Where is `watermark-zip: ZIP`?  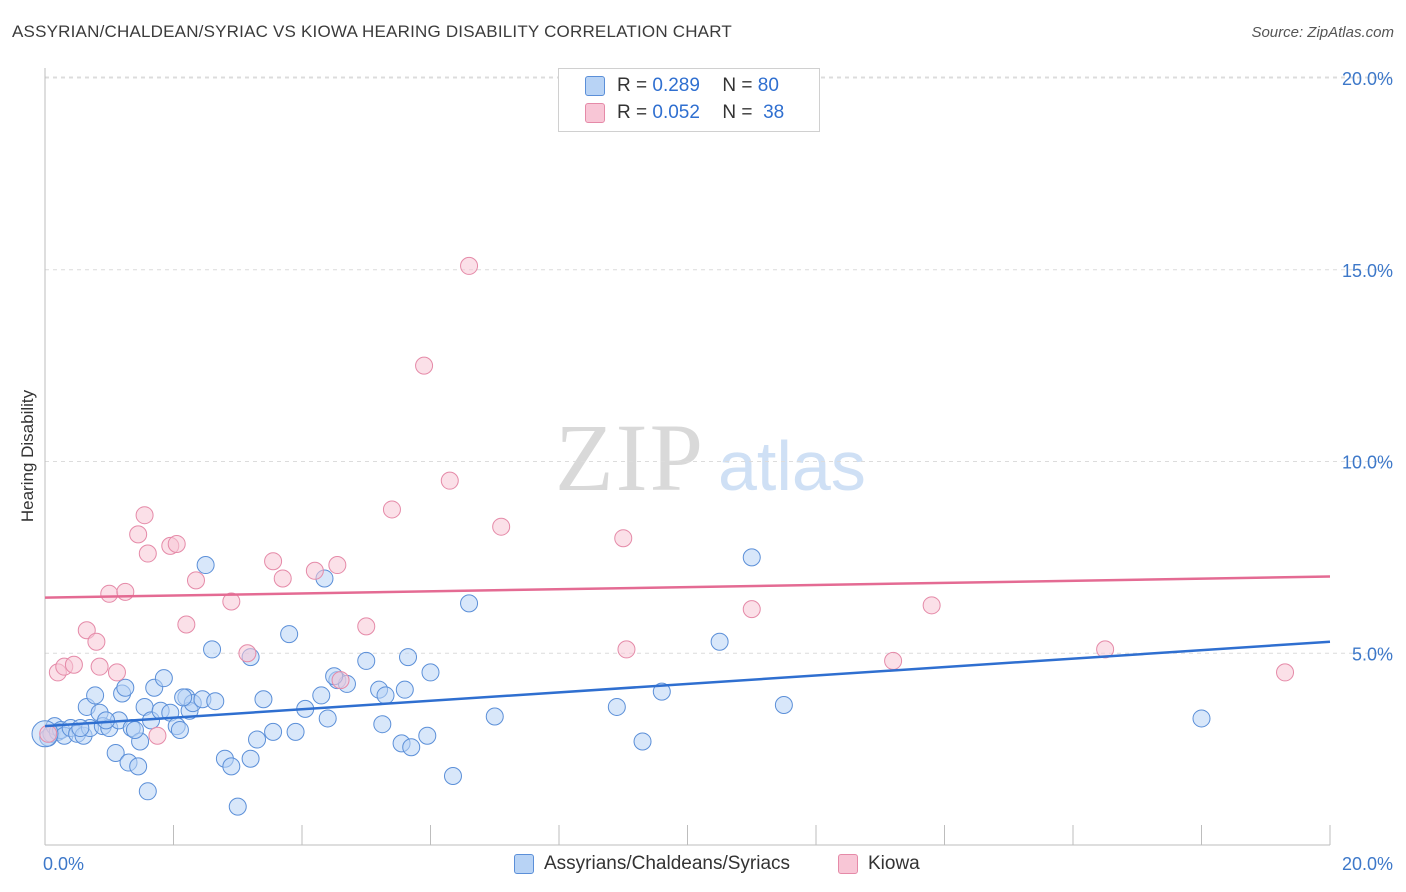 watermark-zip: ZIP is located at coordinates (630, 457).